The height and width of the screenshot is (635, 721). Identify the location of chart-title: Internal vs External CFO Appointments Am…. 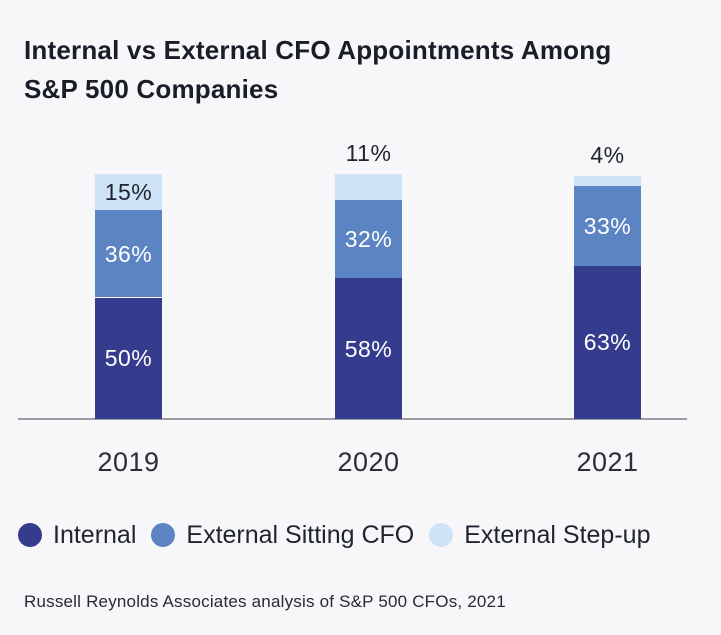
(317, 70).